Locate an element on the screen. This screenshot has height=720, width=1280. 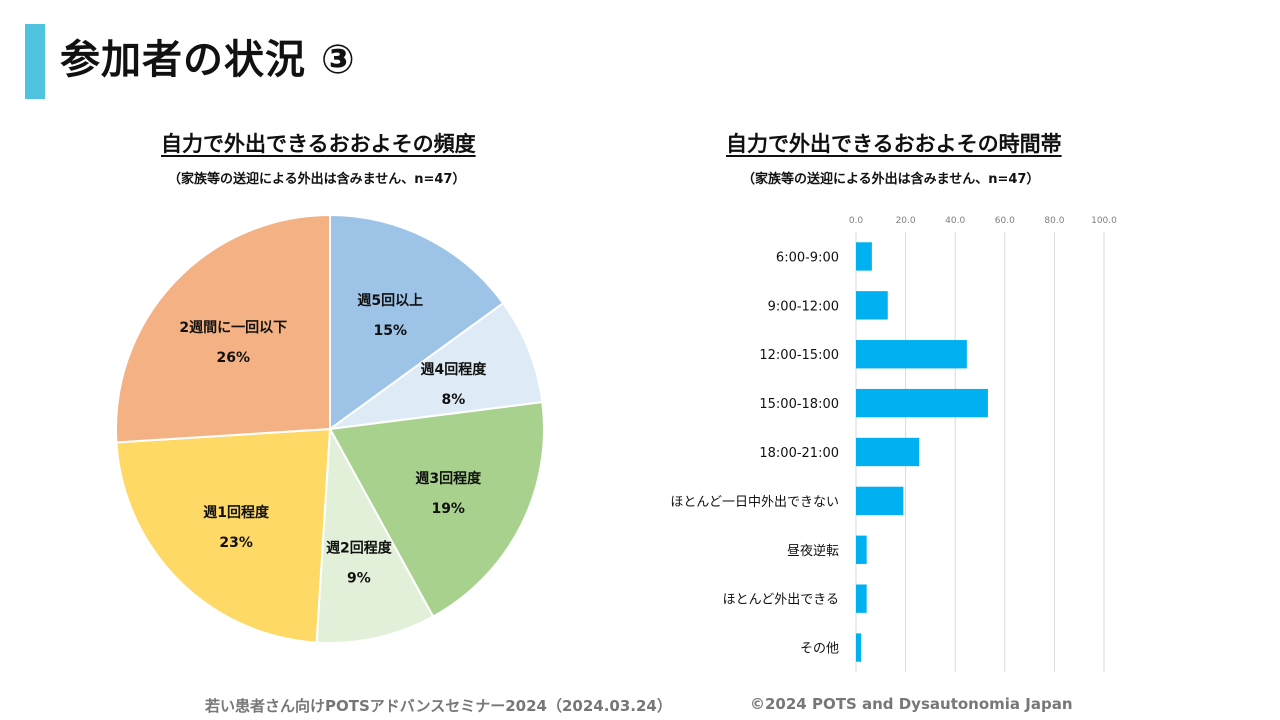
footer-copyright: ©2024 POTS and Dysautonomia Japan is located at coordinates (911, 704).